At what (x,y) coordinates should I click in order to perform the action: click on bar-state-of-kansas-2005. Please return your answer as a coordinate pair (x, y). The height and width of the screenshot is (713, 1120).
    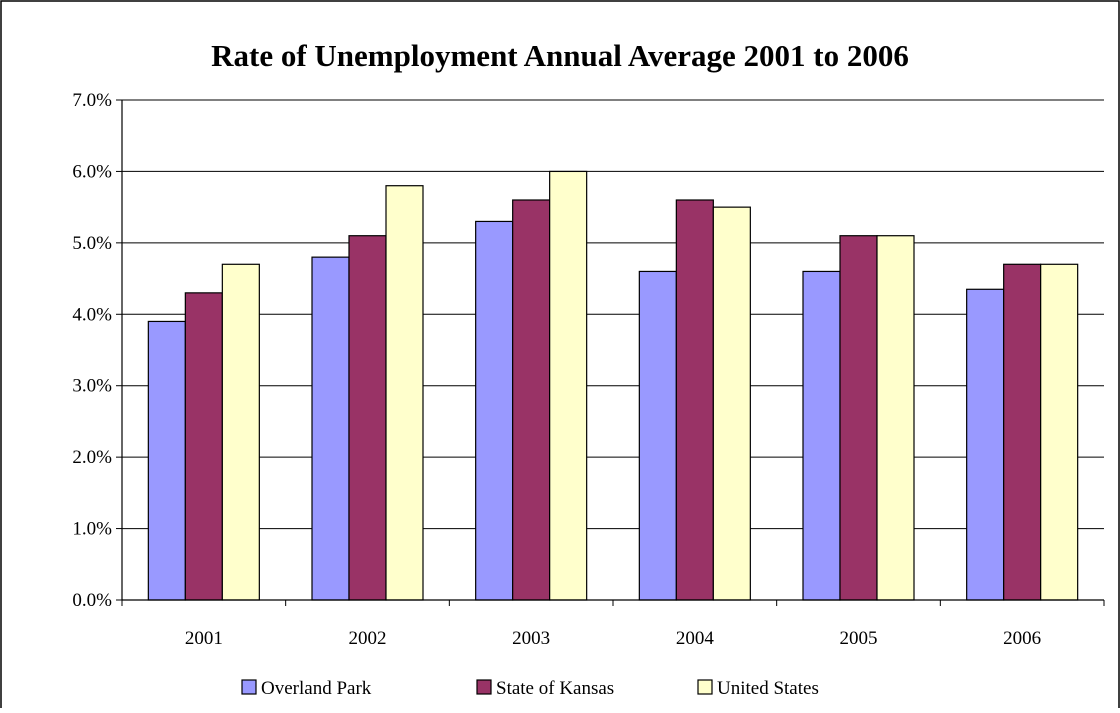
    Looking at the image, I should click on (858, 418).